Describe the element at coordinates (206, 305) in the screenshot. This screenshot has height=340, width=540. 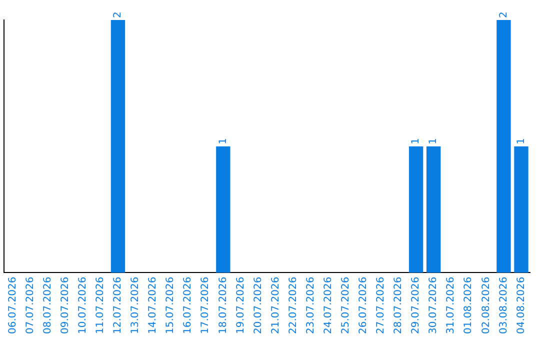
I see `x-tick-label: 17.07.2026` at that location.